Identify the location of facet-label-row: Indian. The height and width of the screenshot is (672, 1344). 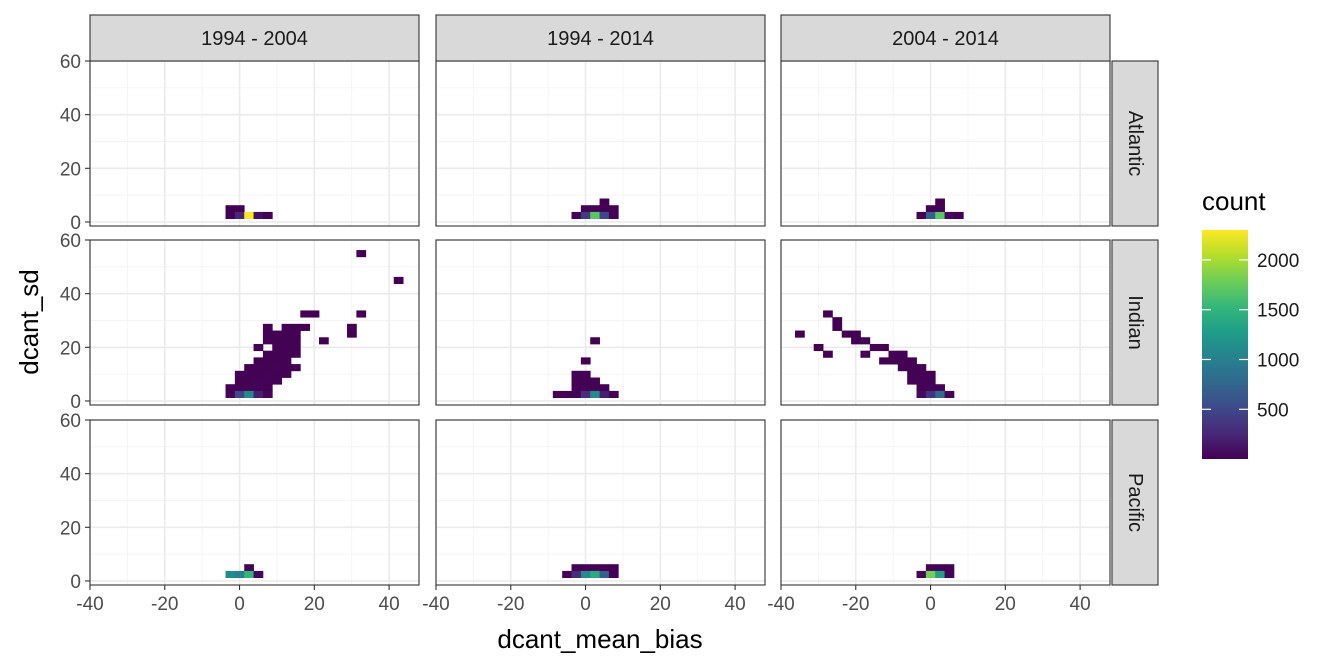
(1135, 322).